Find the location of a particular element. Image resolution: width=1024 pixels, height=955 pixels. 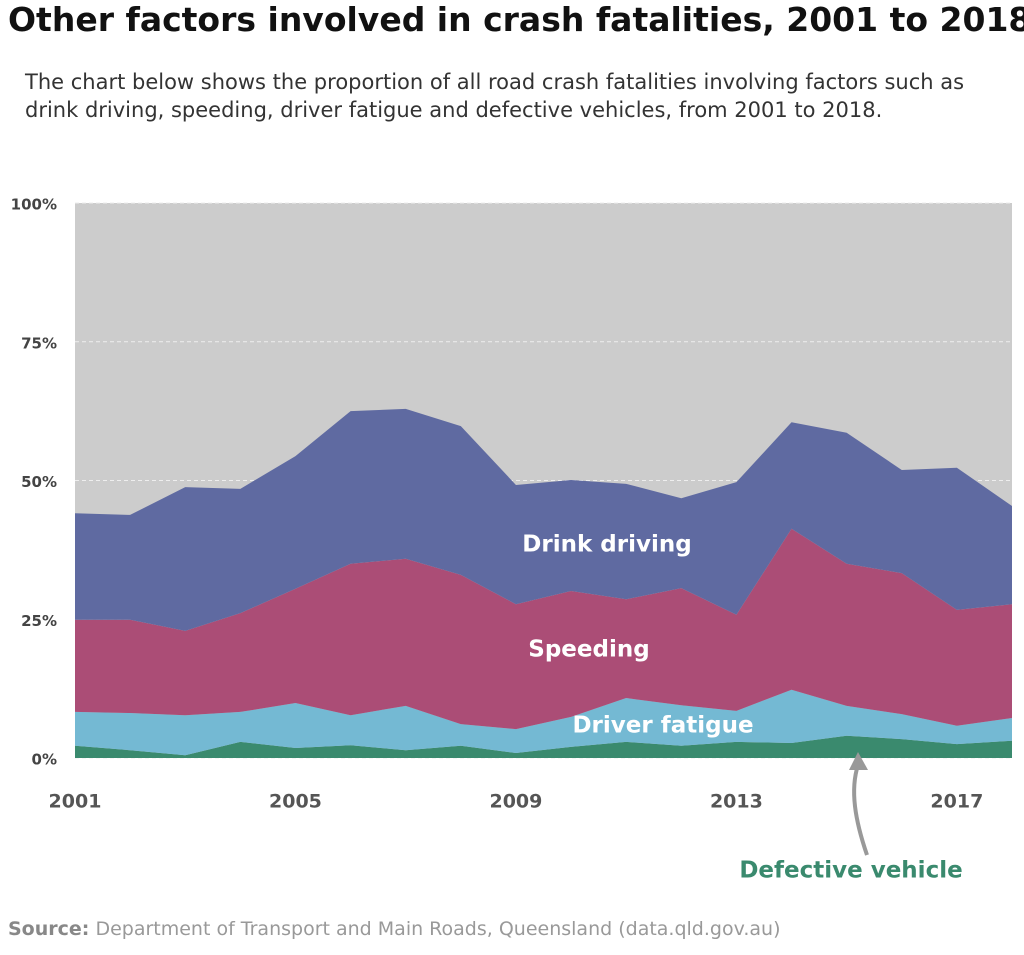

x-tick-label: 2013 is located at coordinates (736, 802).